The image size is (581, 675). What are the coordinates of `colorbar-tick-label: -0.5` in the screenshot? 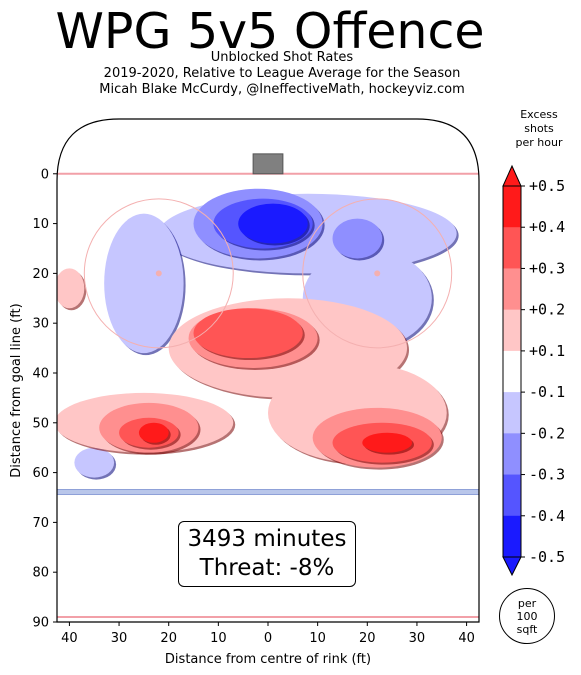 It's located at (547, 557).